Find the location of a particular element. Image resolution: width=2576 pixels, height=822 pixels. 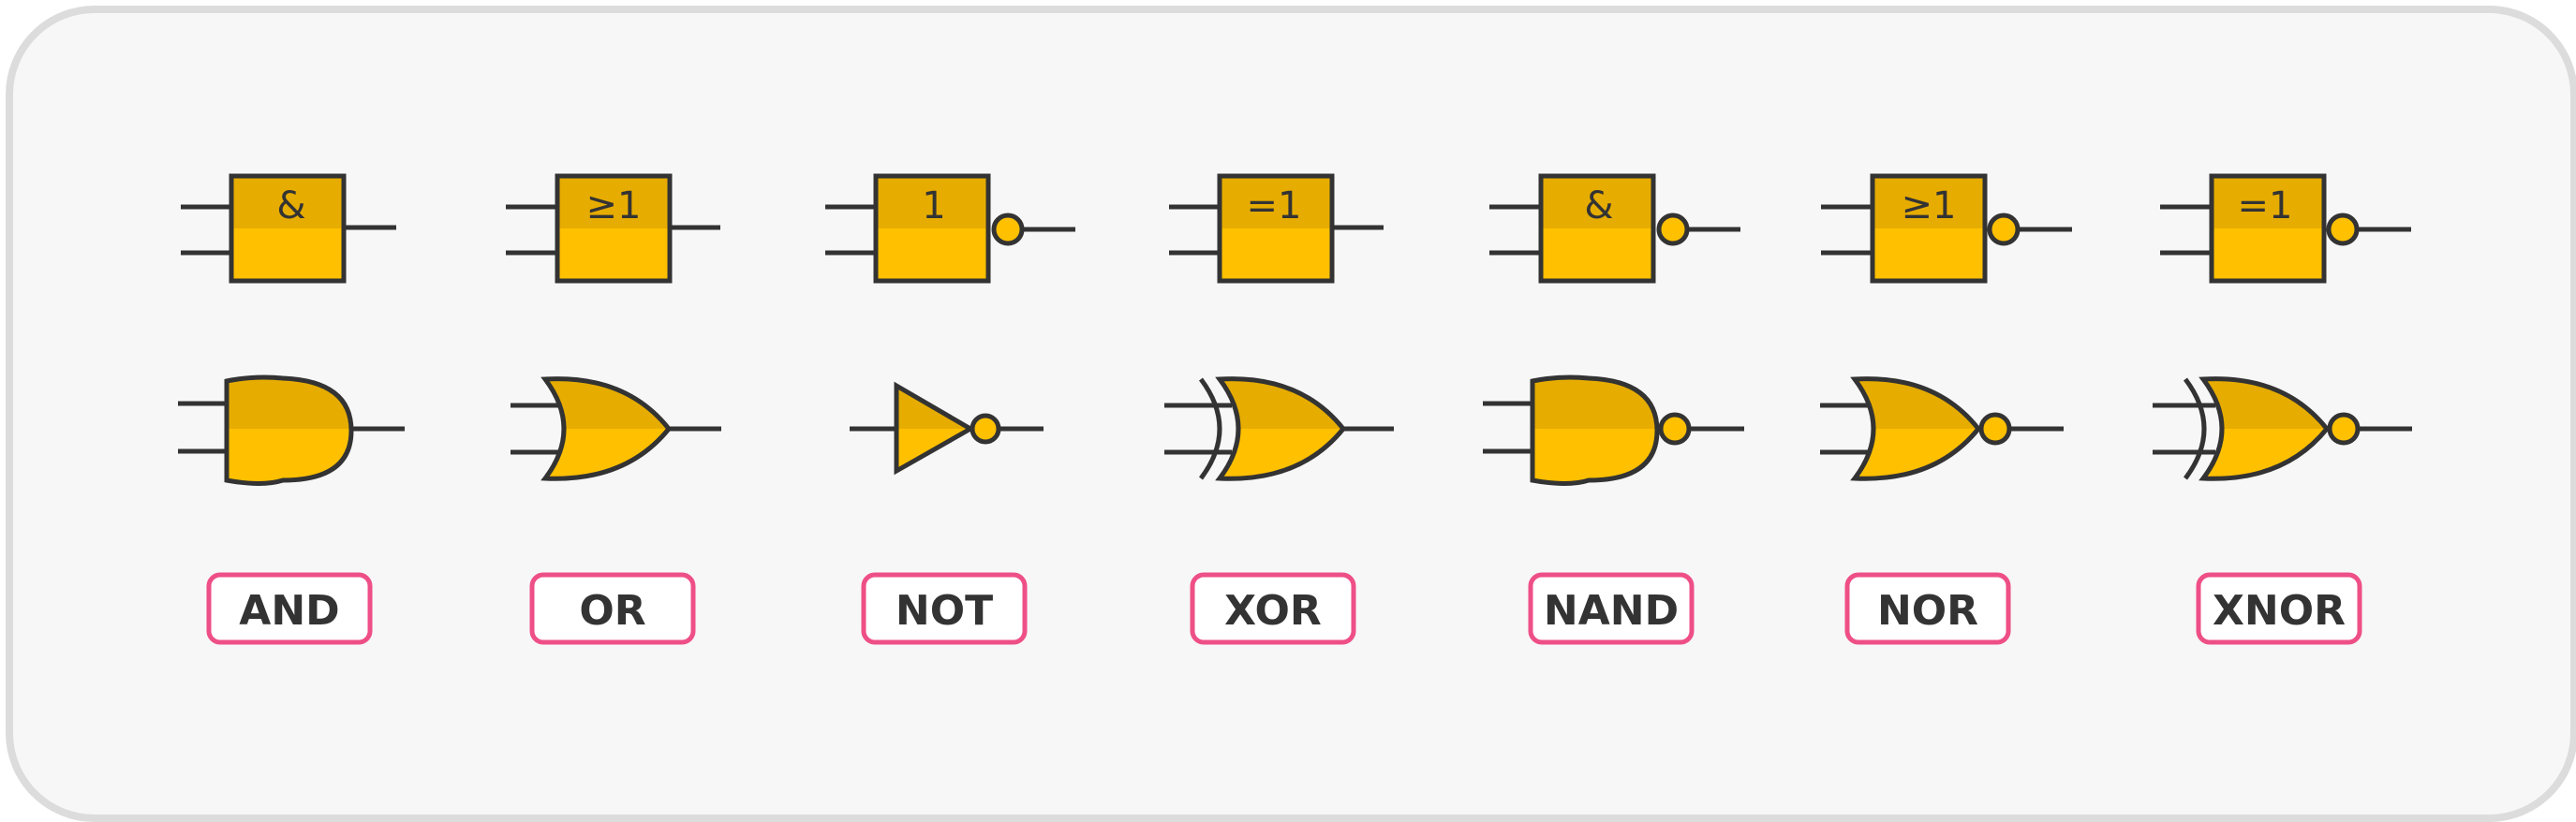

iec-or-gate: ≥1 is located at coordinates (613, 228).